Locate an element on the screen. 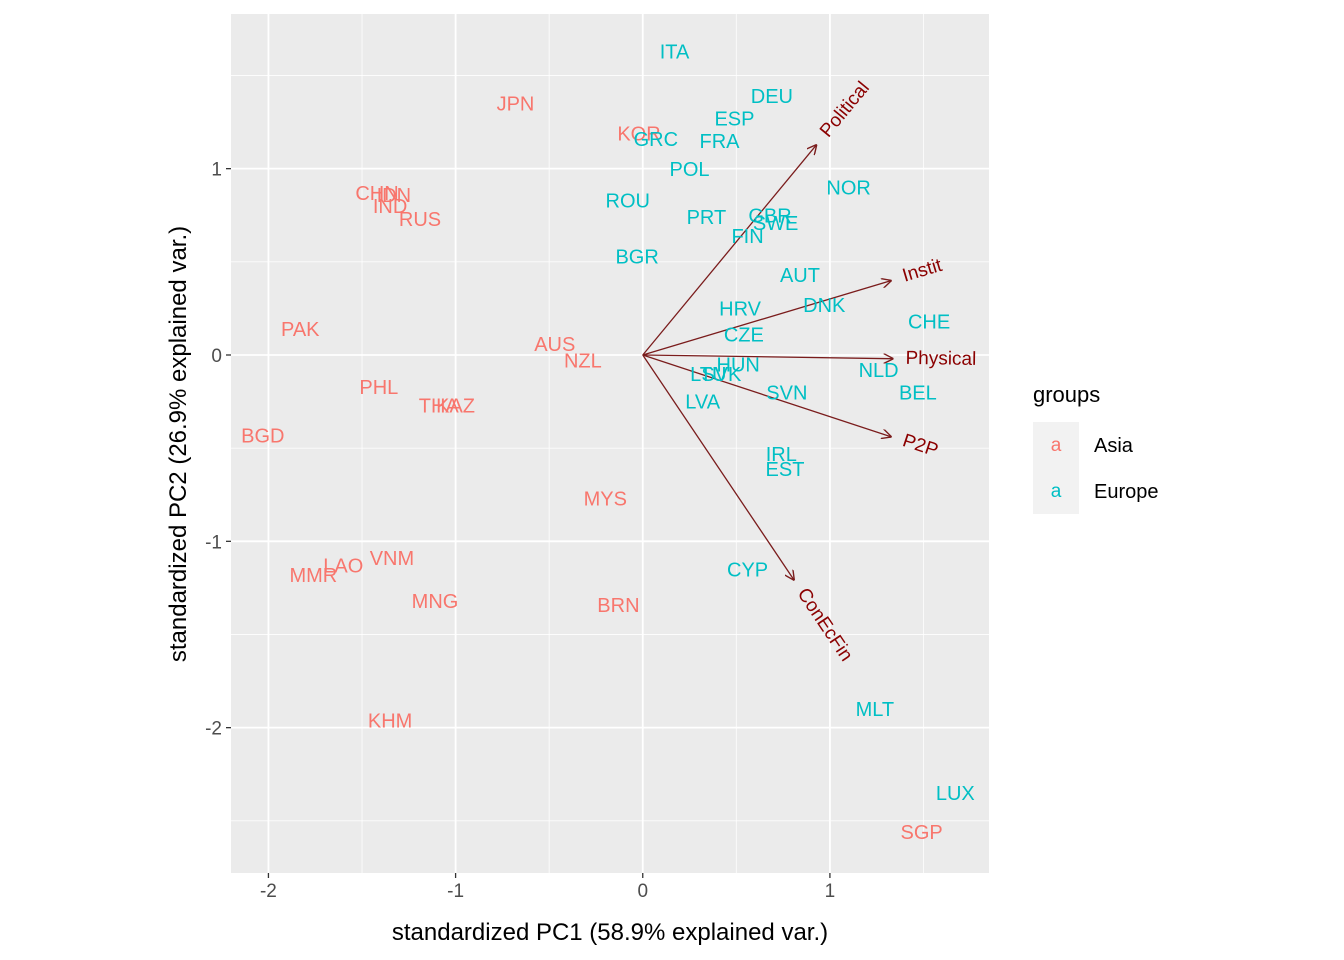 Image resolution: width=1344 pixels, height=960 pixels. data-point-label: GRC is located at coordinates (656, 140).